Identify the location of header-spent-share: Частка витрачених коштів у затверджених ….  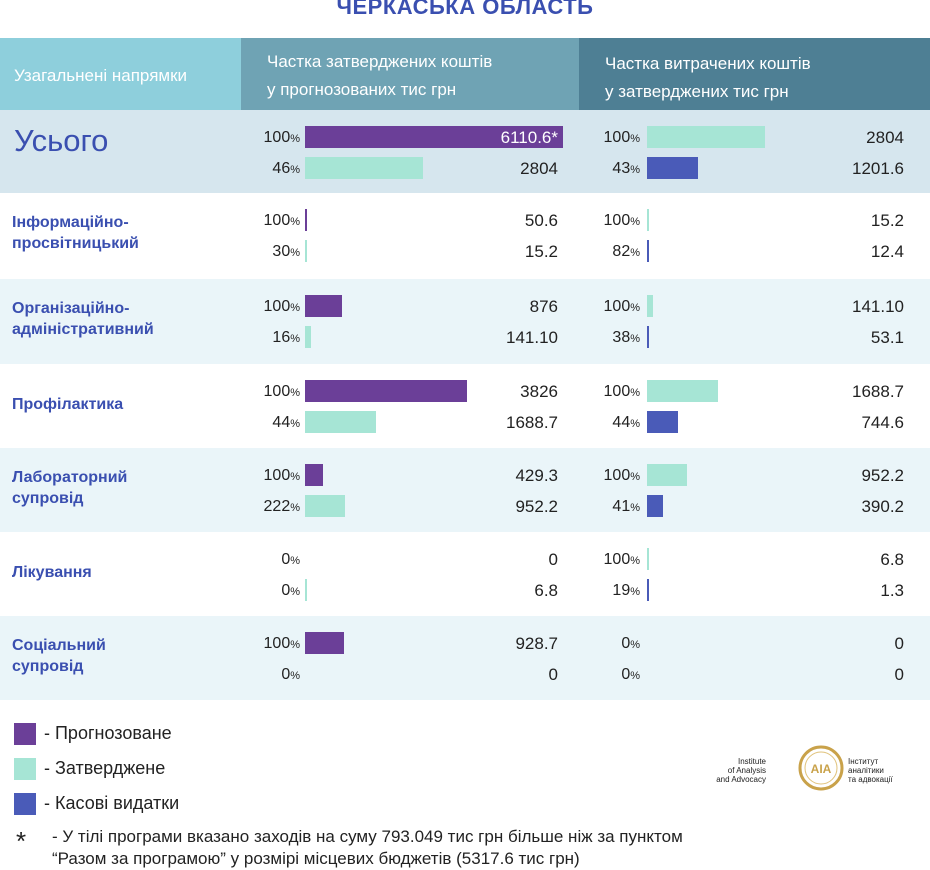
(754, 74).